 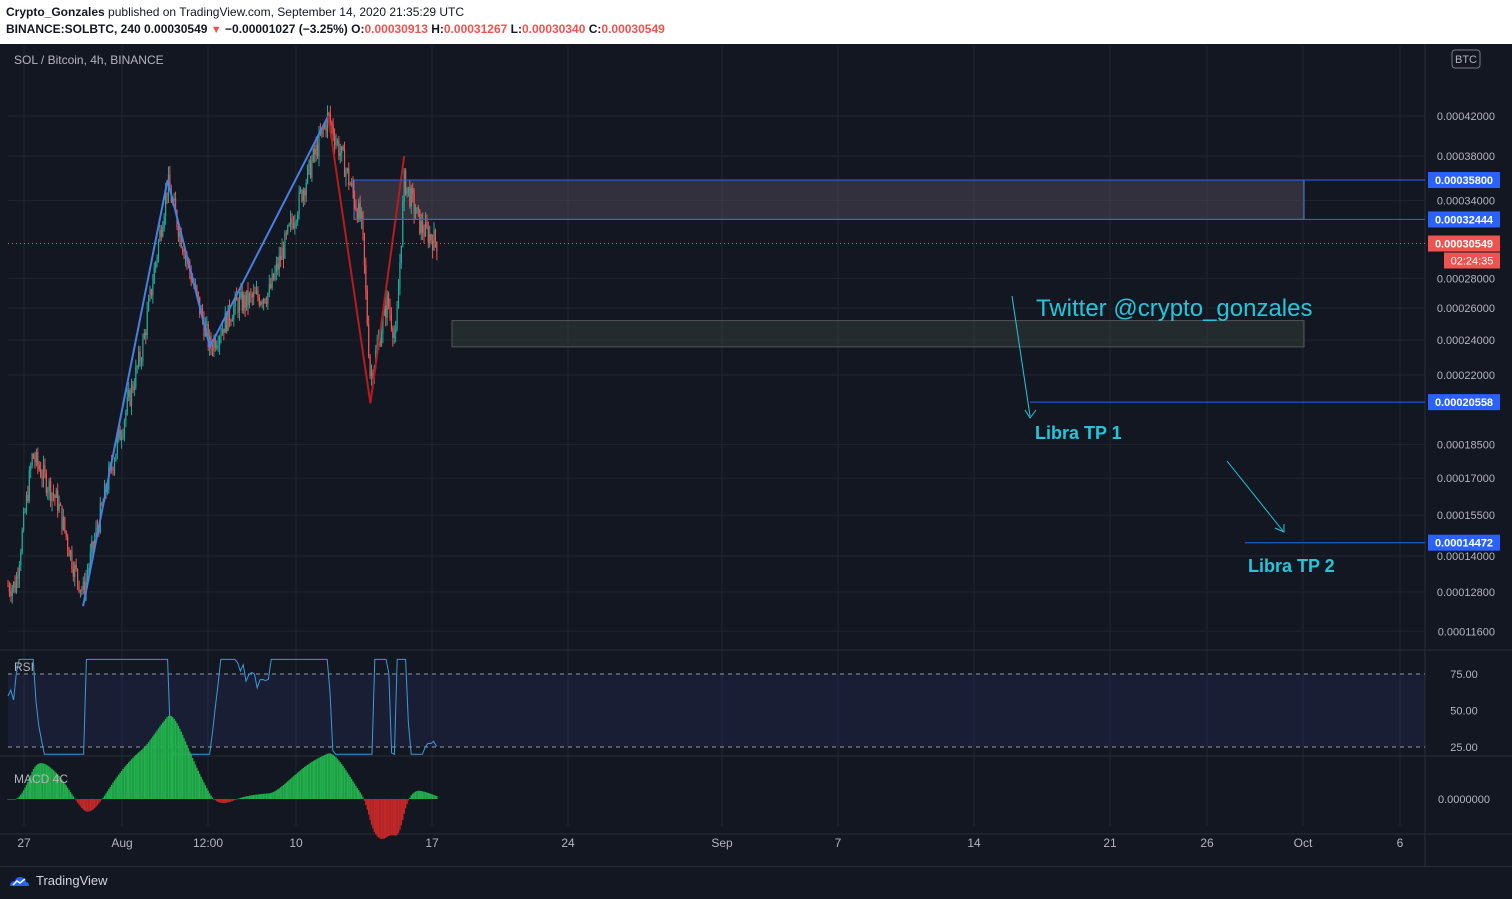 I want to click on time-tick: 12:00, so click(x=208, y=843).